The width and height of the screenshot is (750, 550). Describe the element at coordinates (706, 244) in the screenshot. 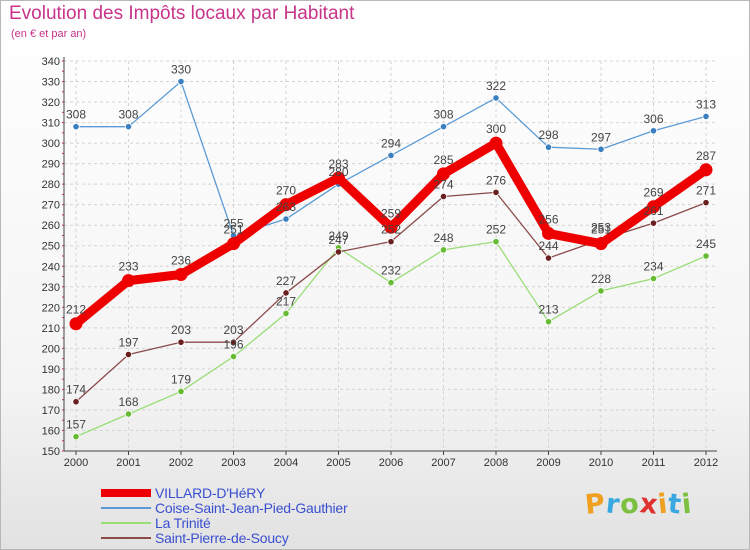

I see `data-label: 245` at that location.